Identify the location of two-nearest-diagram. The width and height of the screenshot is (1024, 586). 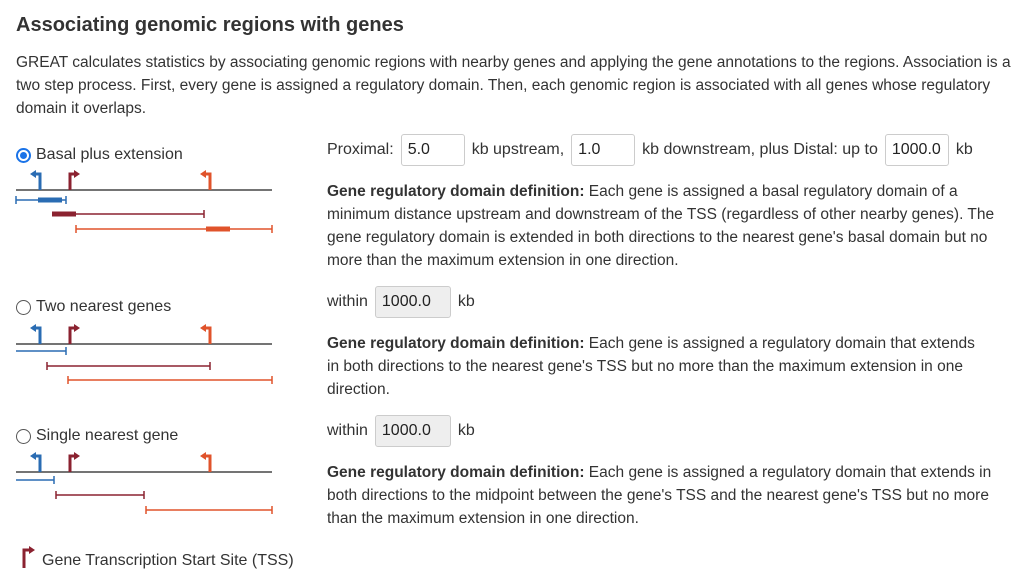
(144, 354).